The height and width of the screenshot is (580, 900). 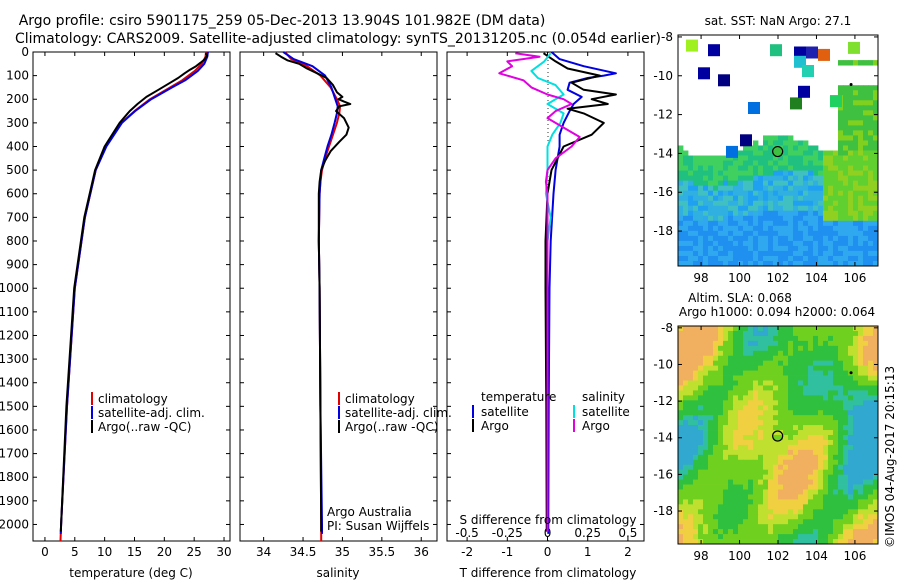 What do you see at coordinates (663, 153) in the screenshot?
I see `y-tick-label: -14` at bounding box center [663, 153].